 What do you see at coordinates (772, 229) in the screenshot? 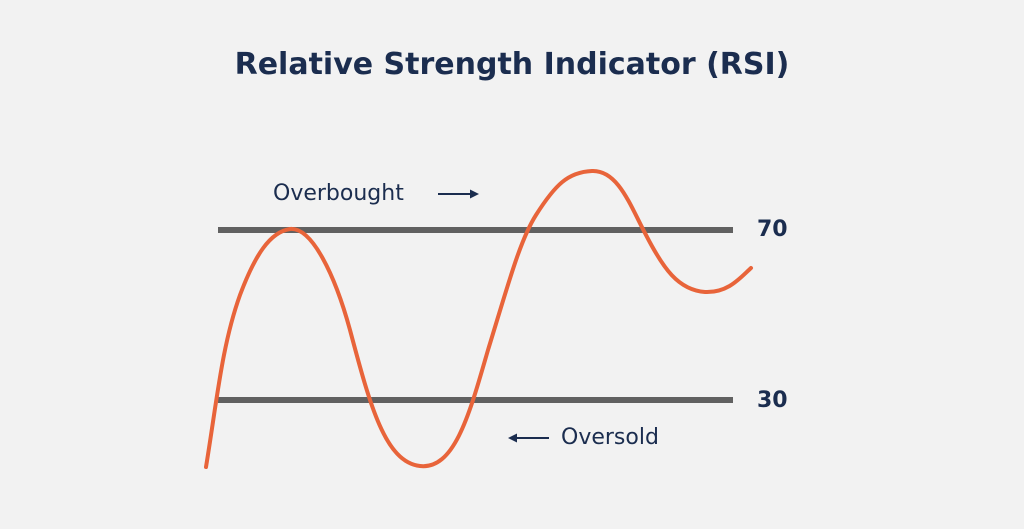
I see `upper-level-label: 70` at bounding box center [772, 229].